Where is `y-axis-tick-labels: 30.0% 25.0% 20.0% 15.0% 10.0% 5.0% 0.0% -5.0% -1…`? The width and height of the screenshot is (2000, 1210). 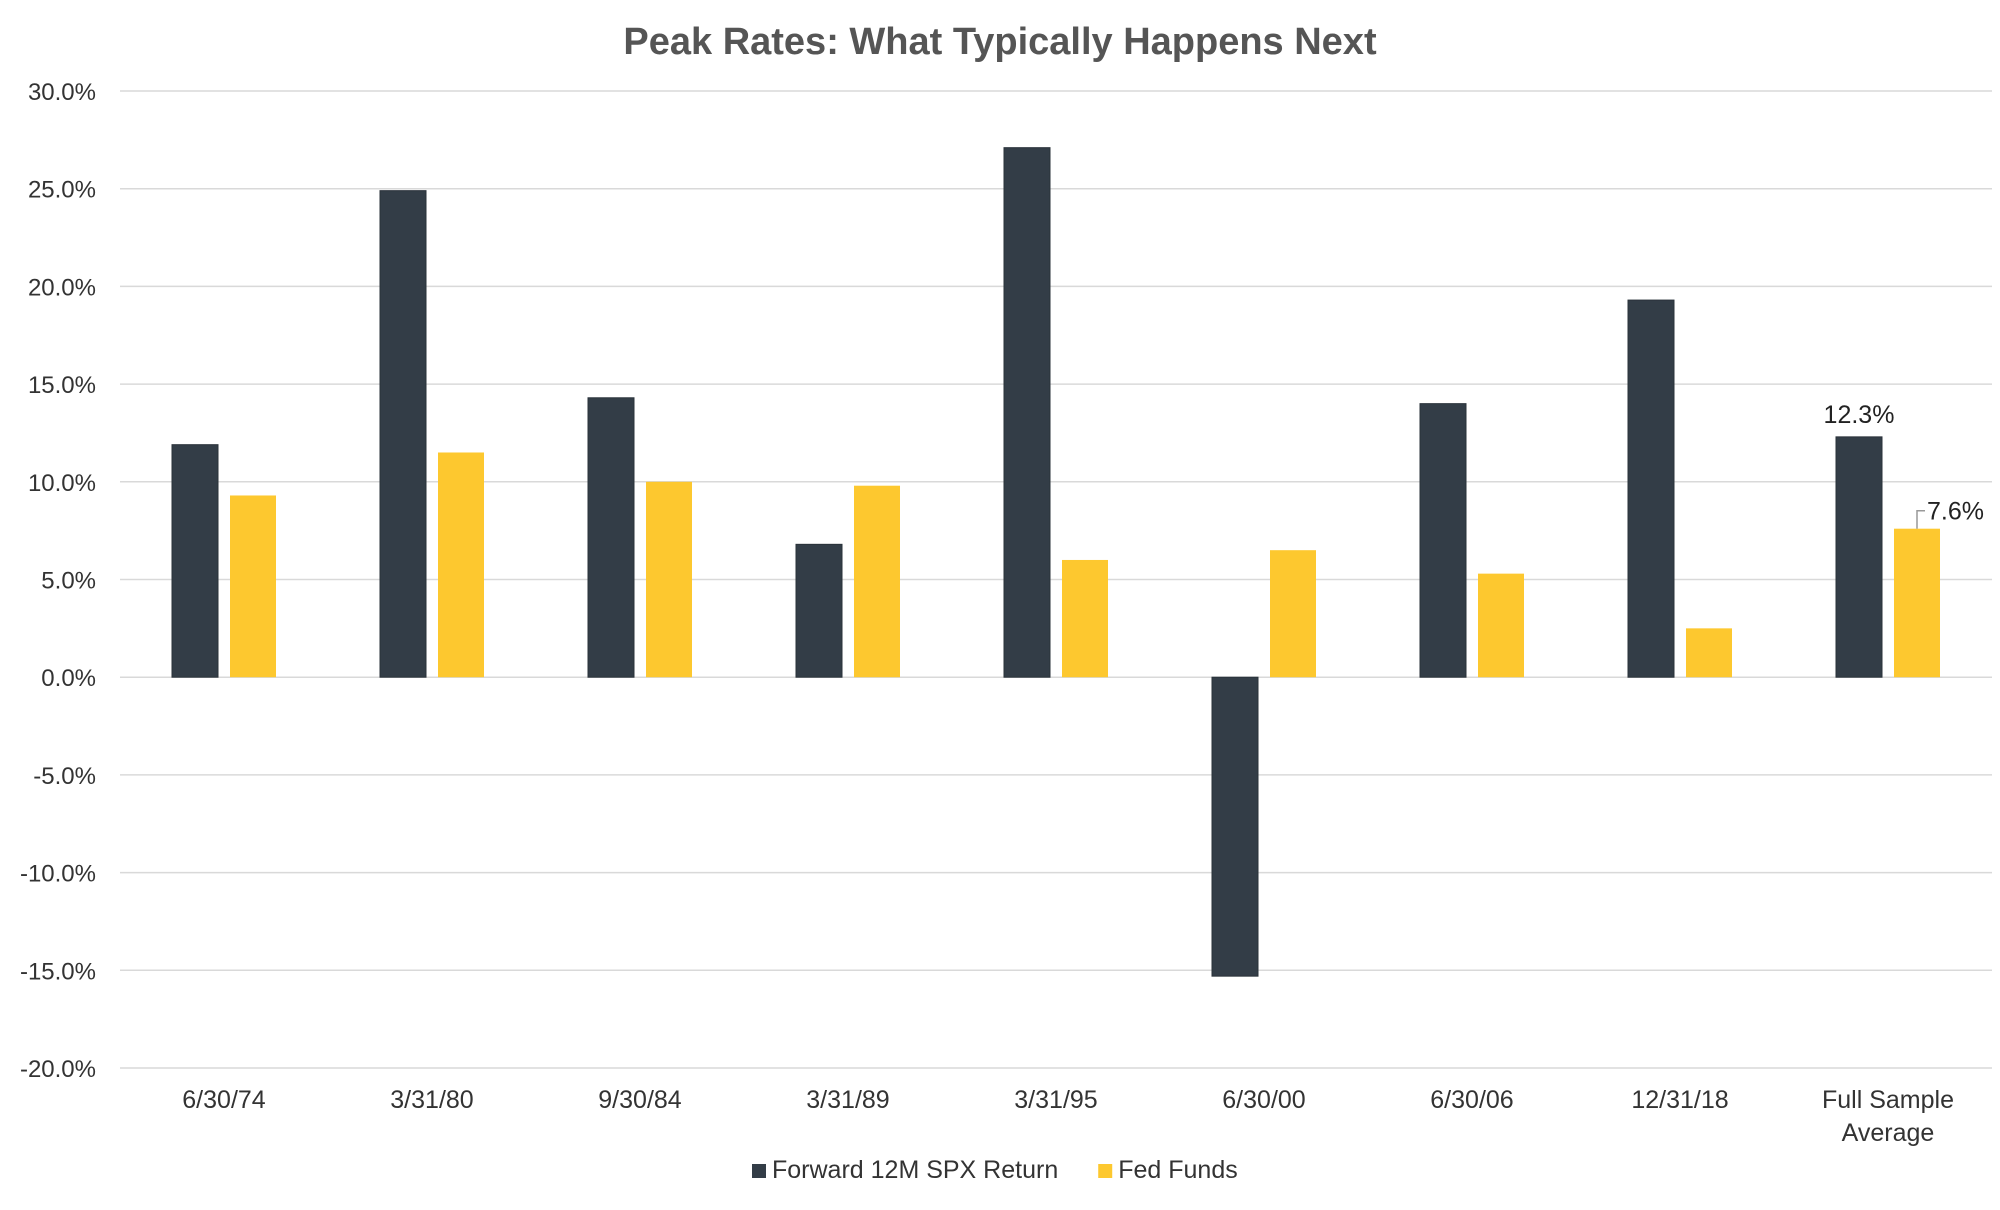
y-axis-tick-labels: 30.0% 25.0% 20.0% 15.0% 10.0% 5.0% 0.0% -5.0% -1… is located at coordinates (58, 581).